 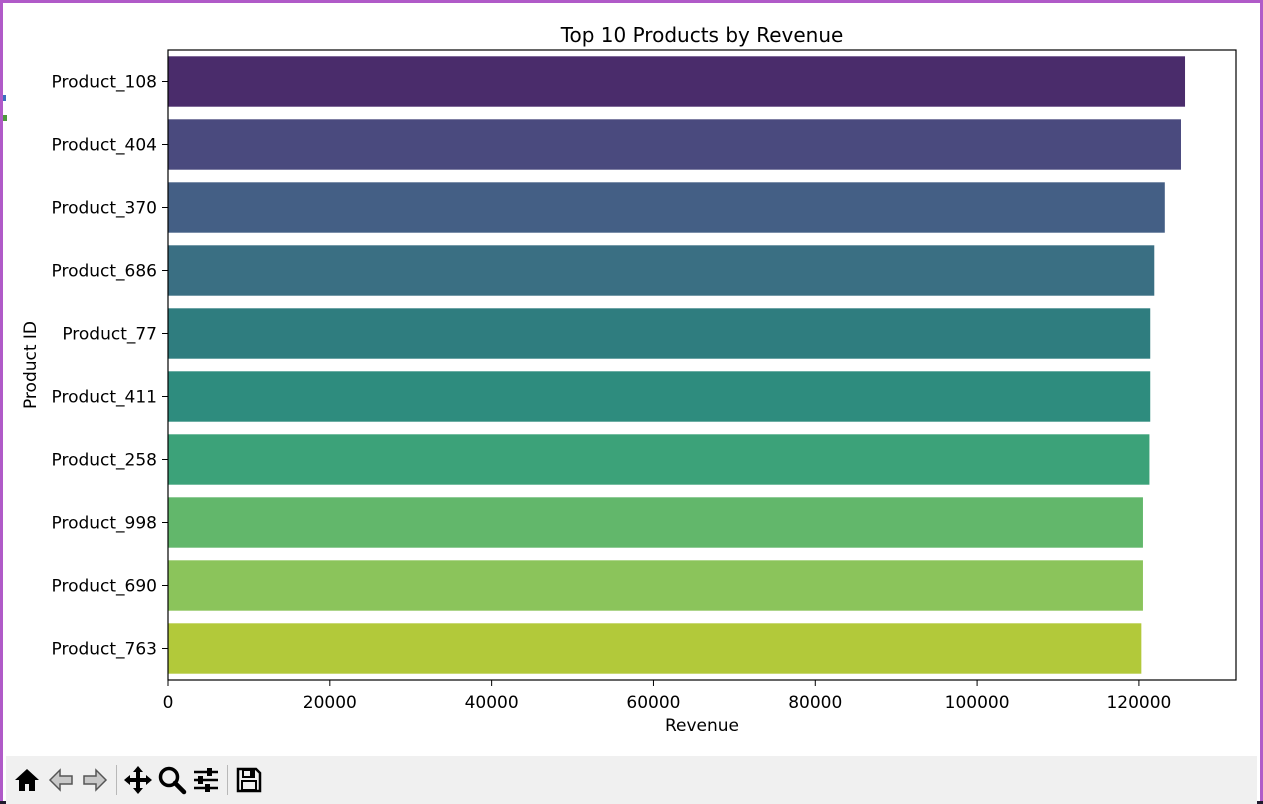 What do you see at coordinates (105, 209) in the screenshot?
I see `y-tick-label: Product_370` at bounding box center [105, 209].